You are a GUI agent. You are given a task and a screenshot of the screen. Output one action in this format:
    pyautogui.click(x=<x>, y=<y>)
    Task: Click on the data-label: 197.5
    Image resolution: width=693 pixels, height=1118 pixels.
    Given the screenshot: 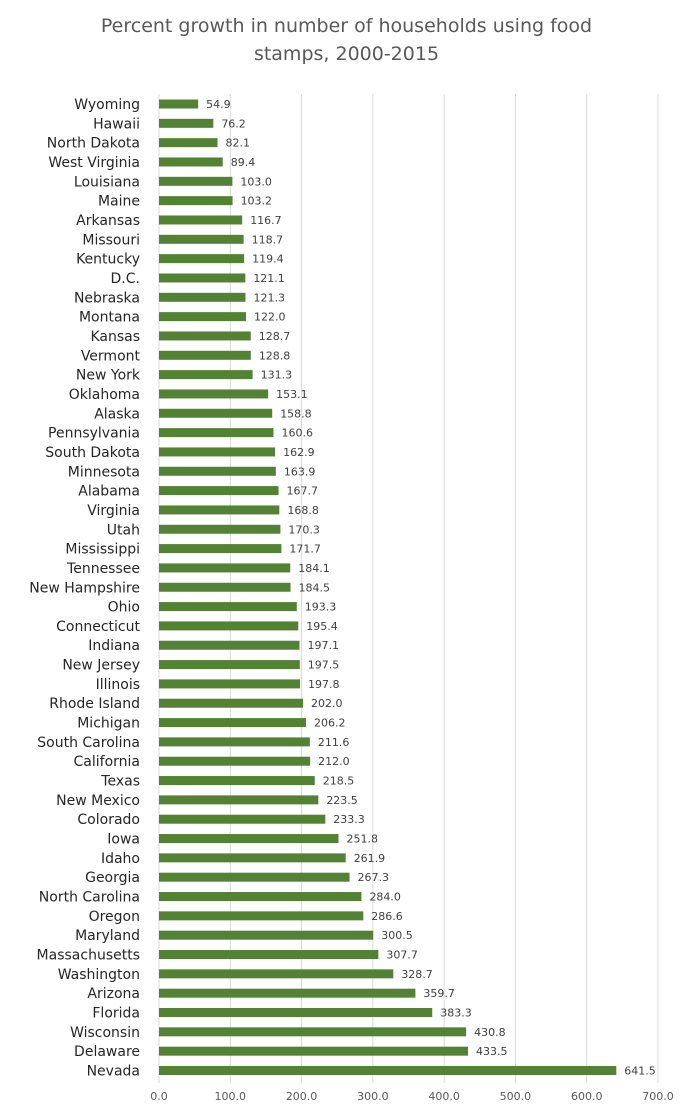 What is the action you would take?
    pyautogui.click(x=324, y=665)
    